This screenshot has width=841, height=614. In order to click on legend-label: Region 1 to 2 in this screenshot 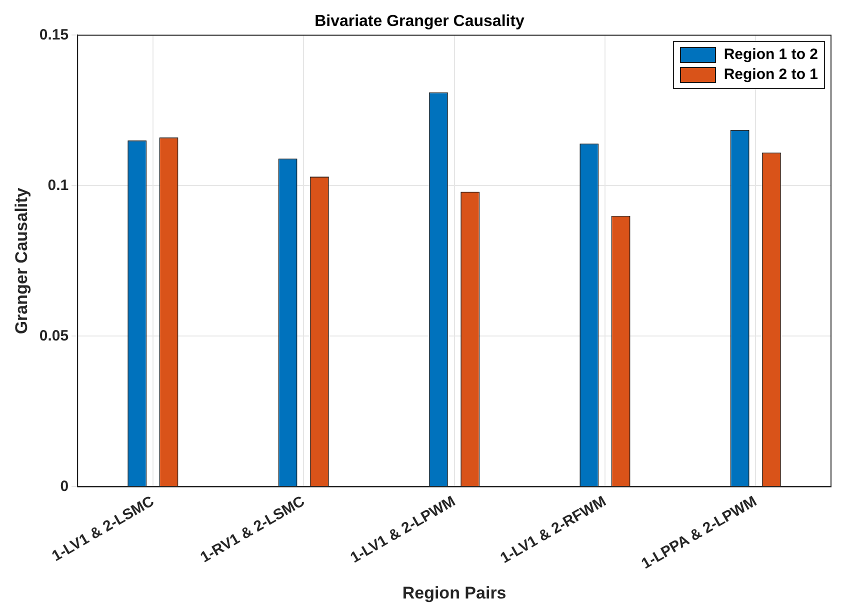, I will do `click(771, 55)`.